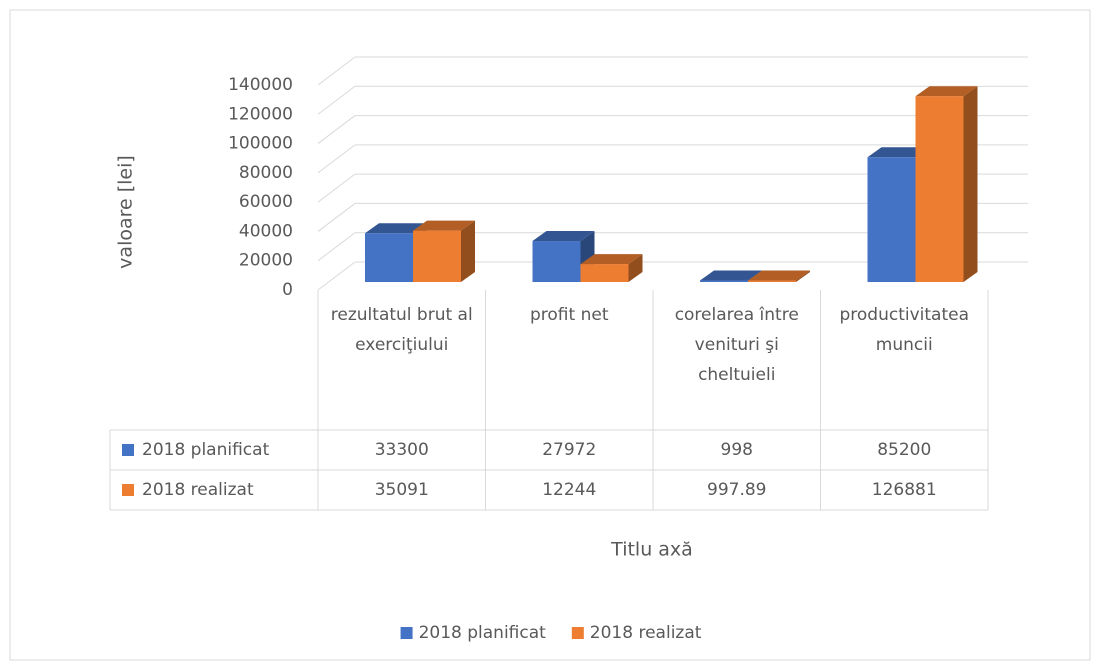 This screenshot has height=671, width=1102. Describe the element at coordinates (266, 173) in the screenshot. I see `y-tick-label: 80000` at that location.